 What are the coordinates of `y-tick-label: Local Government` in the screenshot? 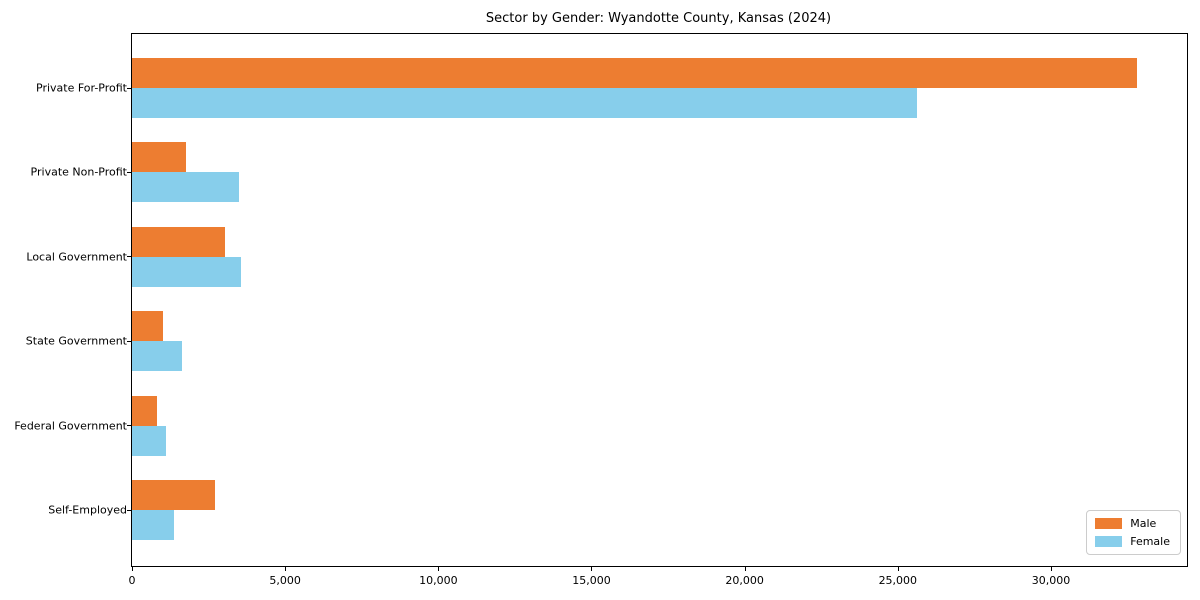 It's located at (76, 257).